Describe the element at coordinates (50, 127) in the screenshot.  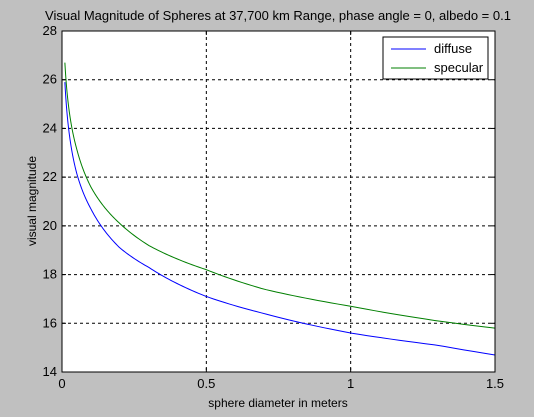
I see `y-tick-label: 24` at that location.